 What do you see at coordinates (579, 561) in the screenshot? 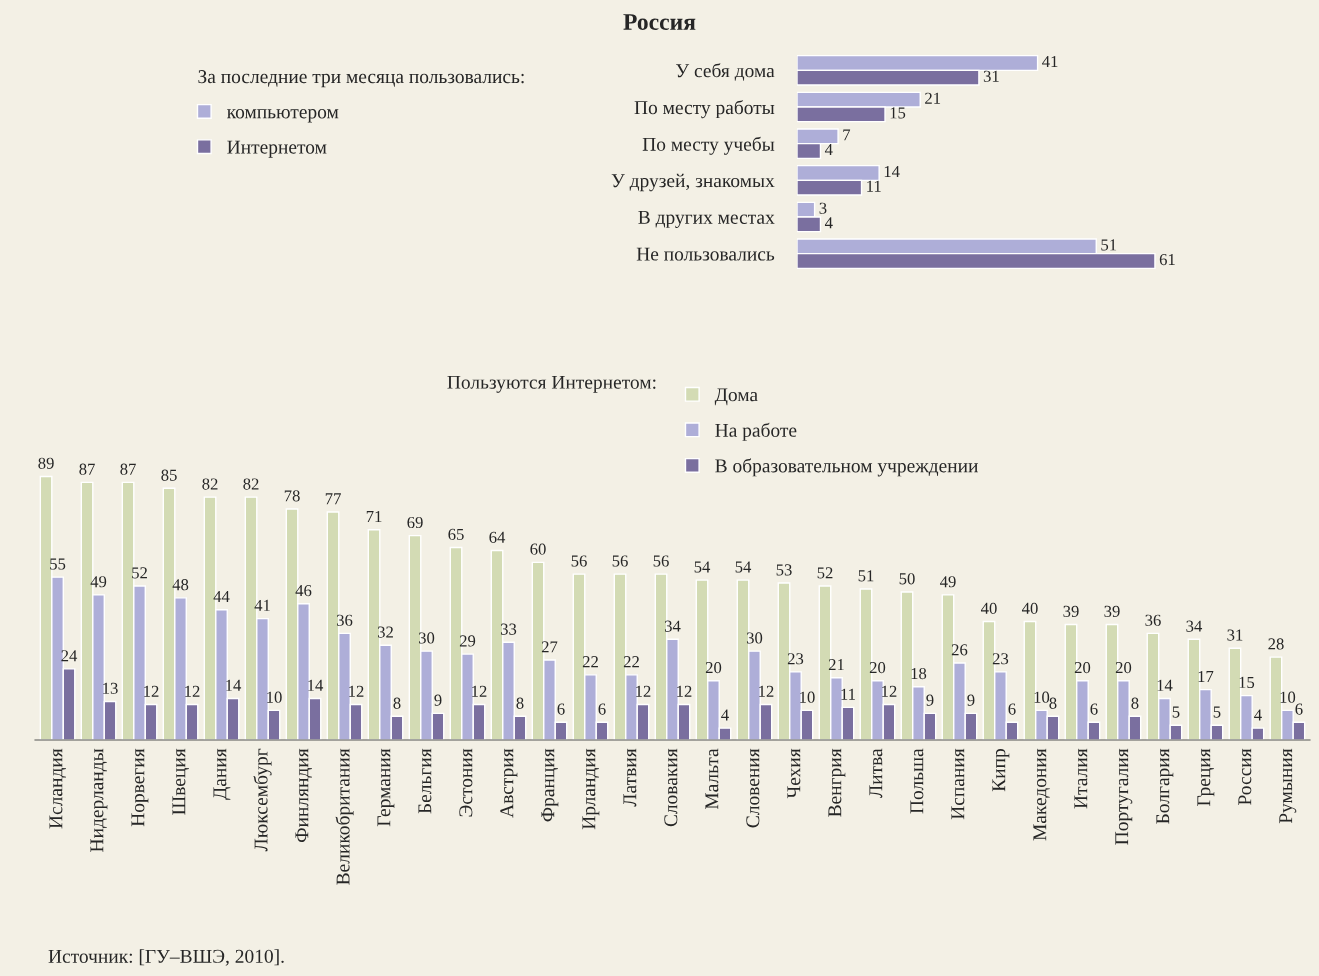
I see `data-label: 56` at bounding box center [579, 561].